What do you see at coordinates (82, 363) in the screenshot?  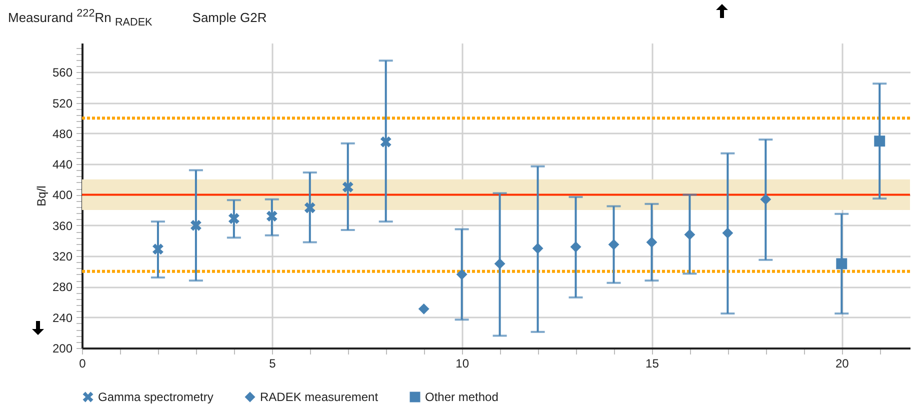 I see `x-tick-label: 0` at bounding box center [82, 363].